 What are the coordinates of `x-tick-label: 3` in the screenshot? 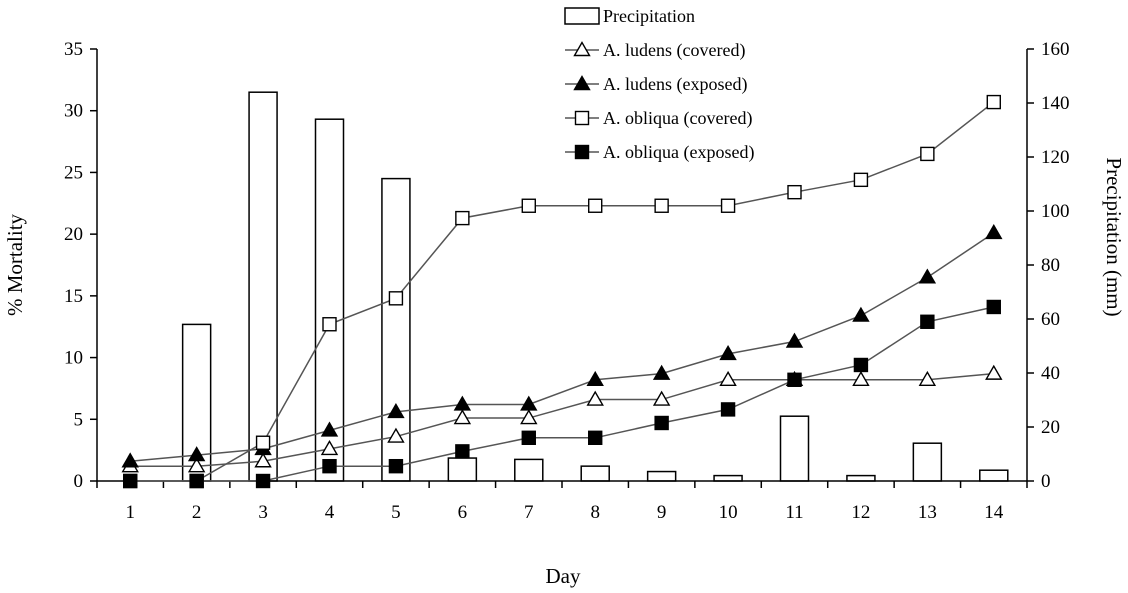 It's located at (263, 512).